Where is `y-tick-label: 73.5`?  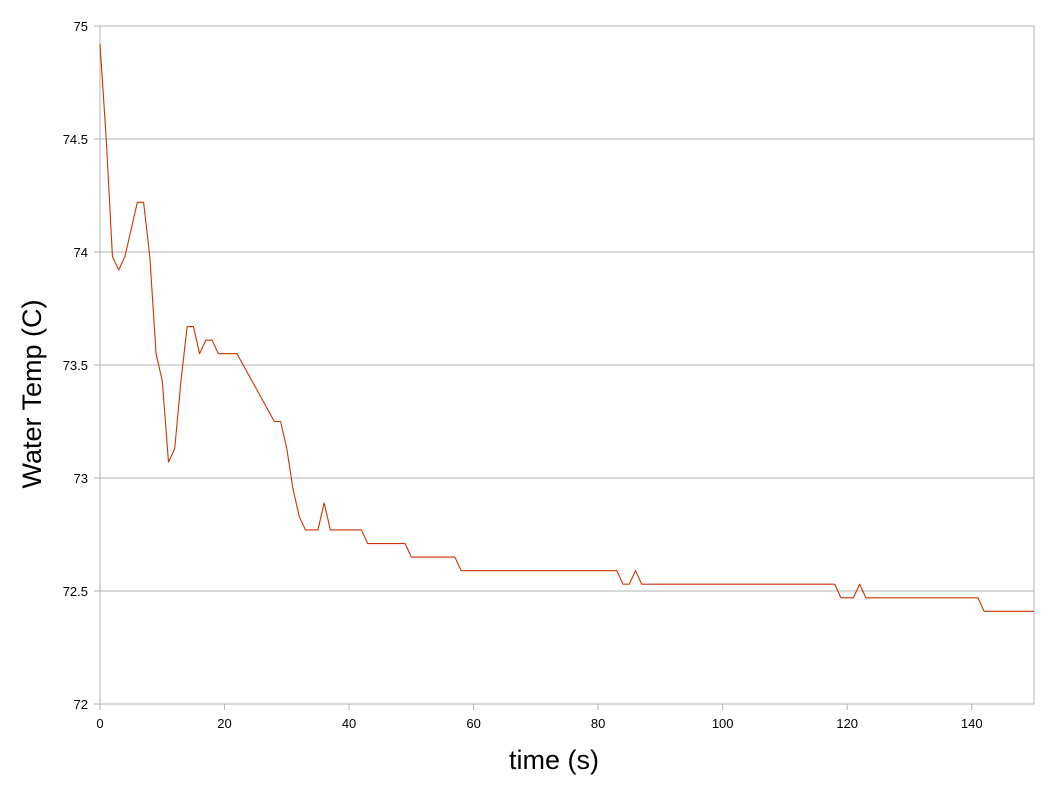 y-tick-label: 73.5 is located at coordinates (75, 365).